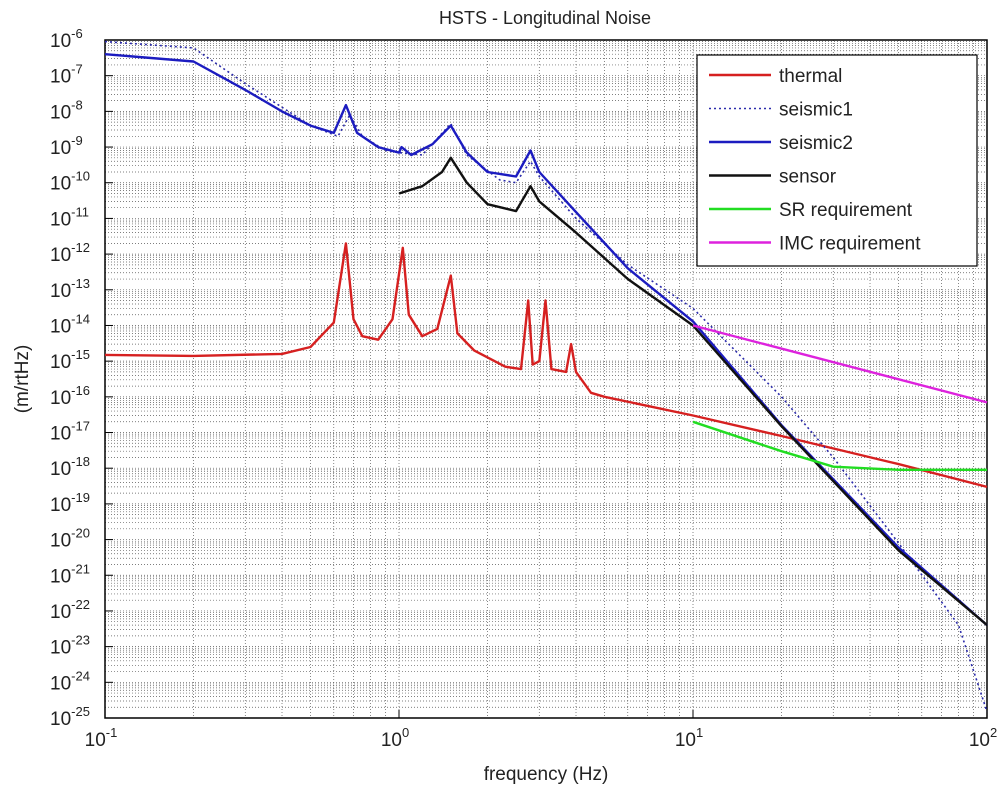 This screenshot has width=1005, height=793. What do you see at coordinates (840, 364) in the screenshot?
I see `series-line-imc-requirement` at bounding box center [840, 364].